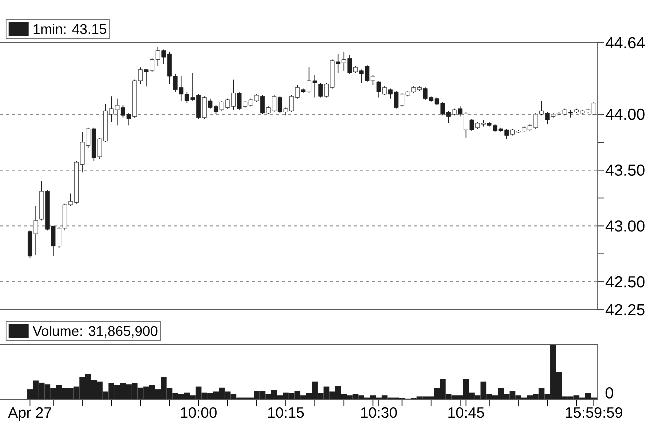 The image size is (662, 429). What do you see at coordinates (199, 413) in the screenshot?
I see `x-tick-label: 10:00` at bounding box center [199, 413].